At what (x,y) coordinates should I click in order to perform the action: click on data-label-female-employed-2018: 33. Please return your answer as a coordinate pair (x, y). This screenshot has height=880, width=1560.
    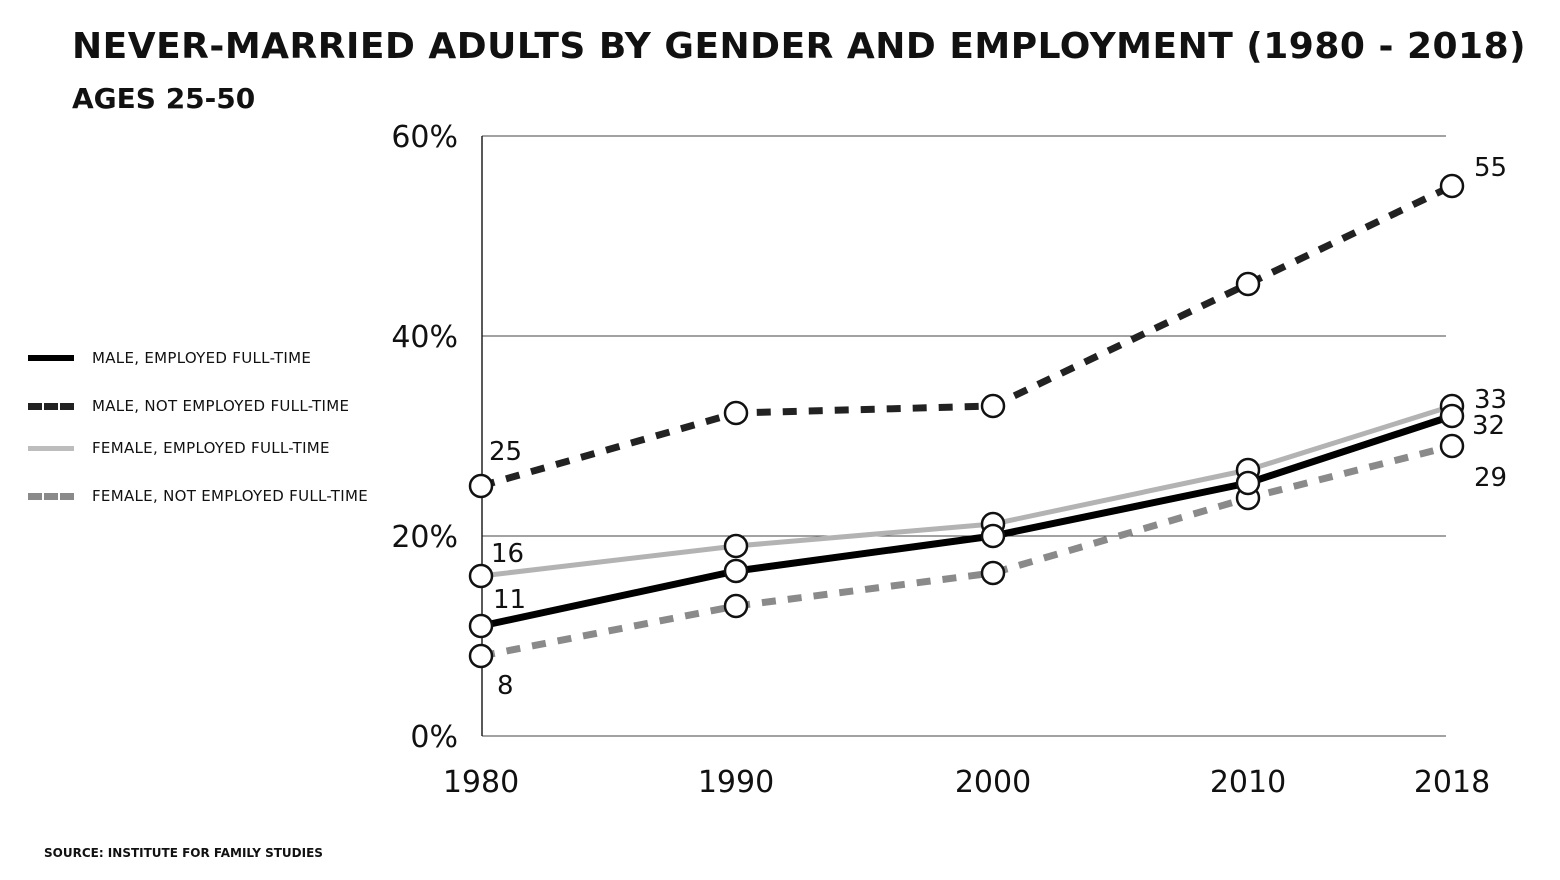
    Looking at the image, I should click on (1490, 400).